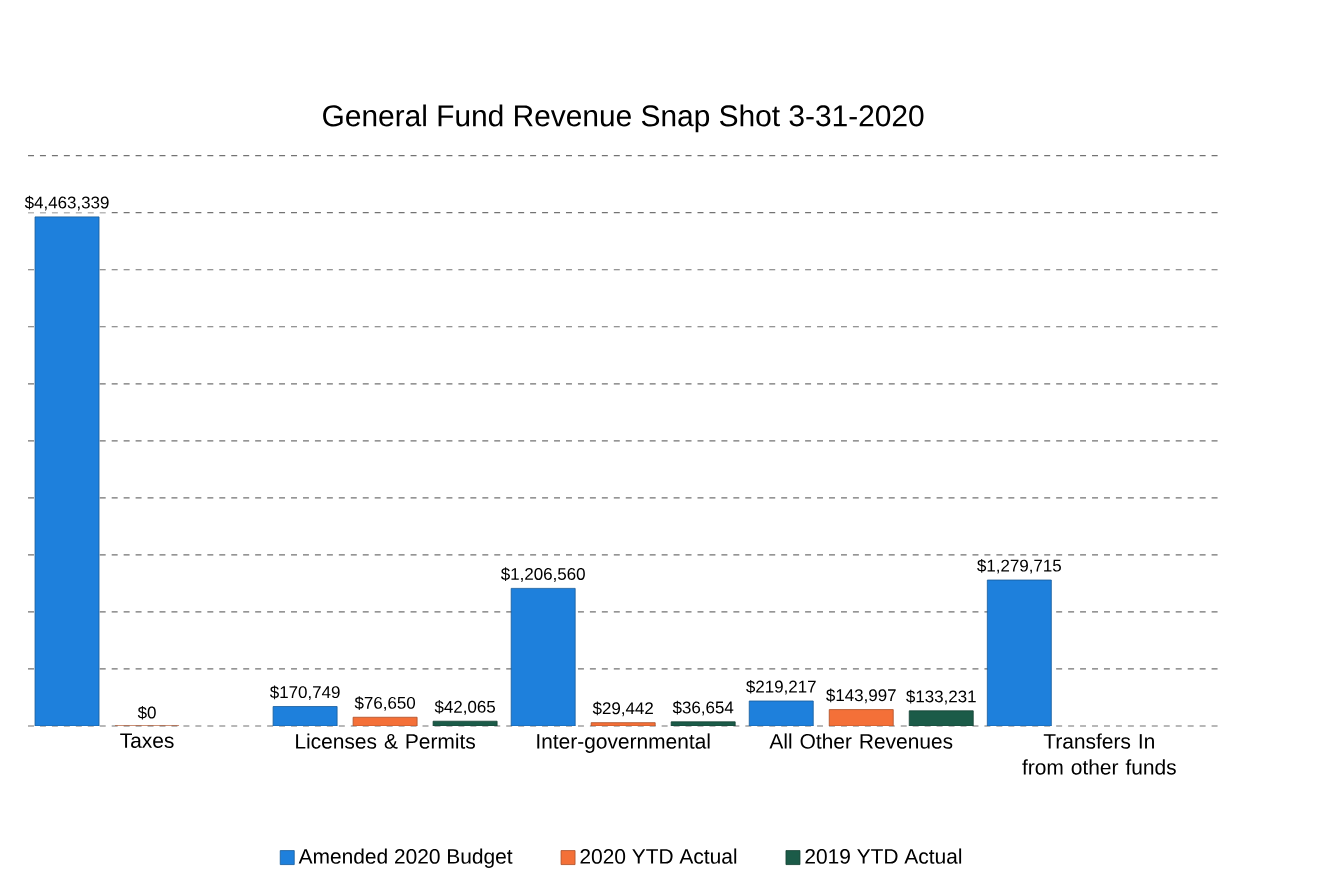  I want to click on chart-title: General Fund Revenue Snap Shot 3-31-2020, so click(623, 118).